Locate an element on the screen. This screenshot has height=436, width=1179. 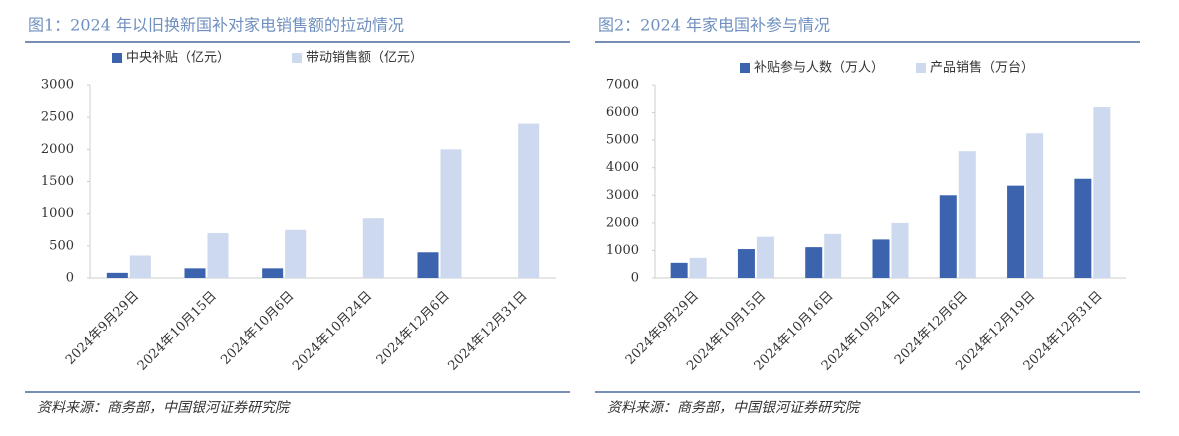
y-tick-label: 4000 is located at coordinates (622, 167).